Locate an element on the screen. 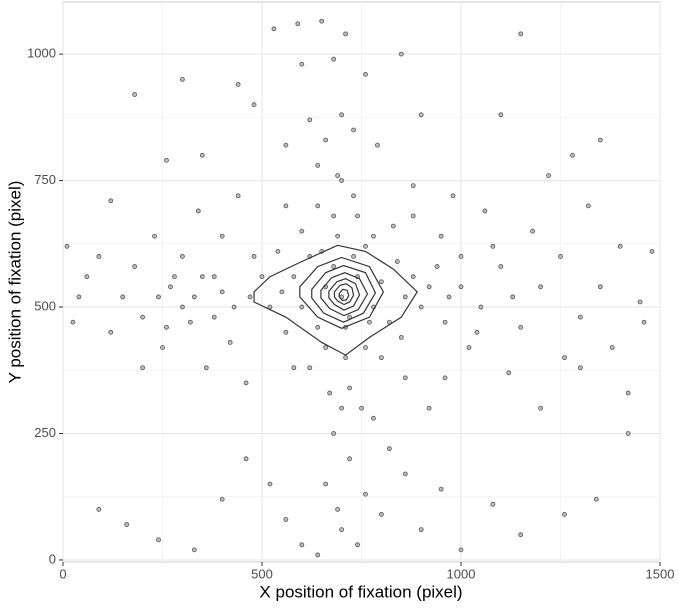 This screenshot has width=679, height=614. y-tick-label: 1000 is located at coordinates (41, 53).